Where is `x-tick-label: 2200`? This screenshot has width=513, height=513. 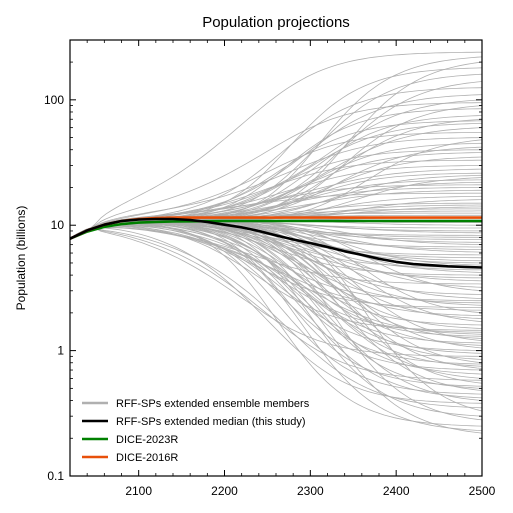
x-tick-label: 2200 is located at coordinates (224, 491).